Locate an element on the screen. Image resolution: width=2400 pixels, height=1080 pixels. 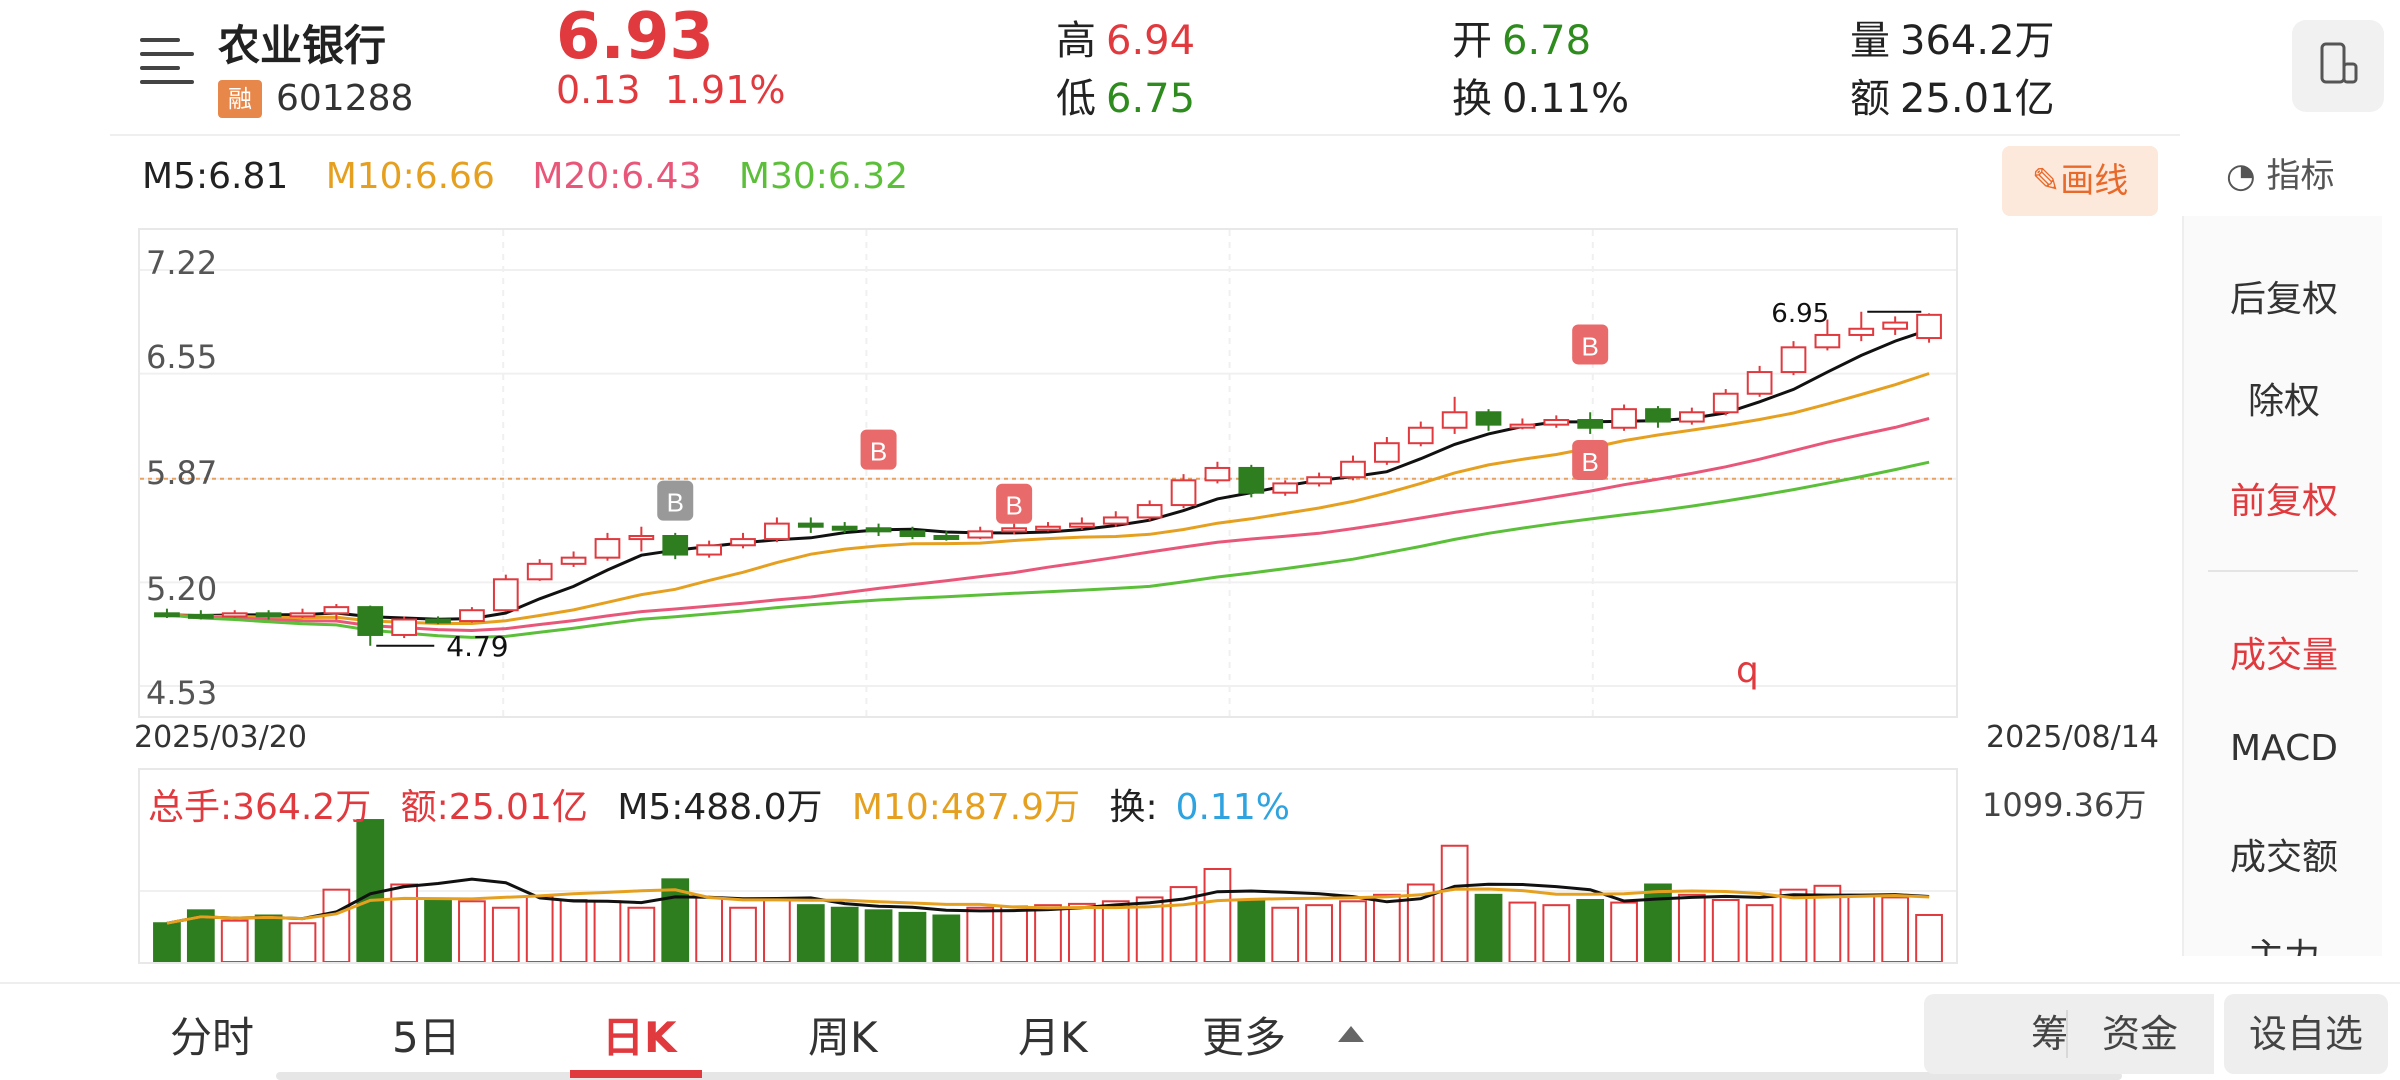
ytick-4: 5.20 is located at coordinates (182, 589).